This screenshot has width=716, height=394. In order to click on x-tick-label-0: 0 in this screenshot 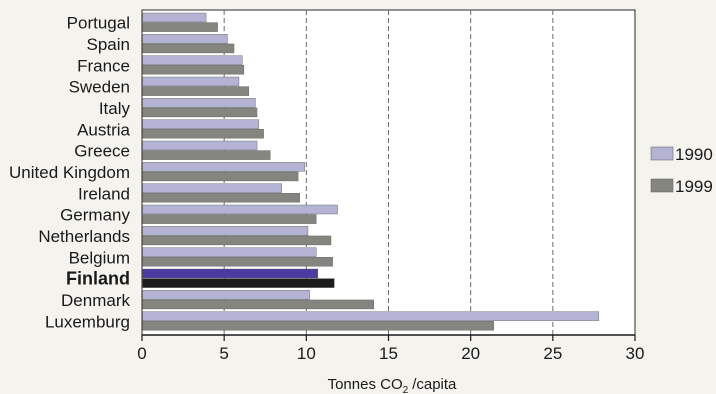, I will do `click(141, 353)`.